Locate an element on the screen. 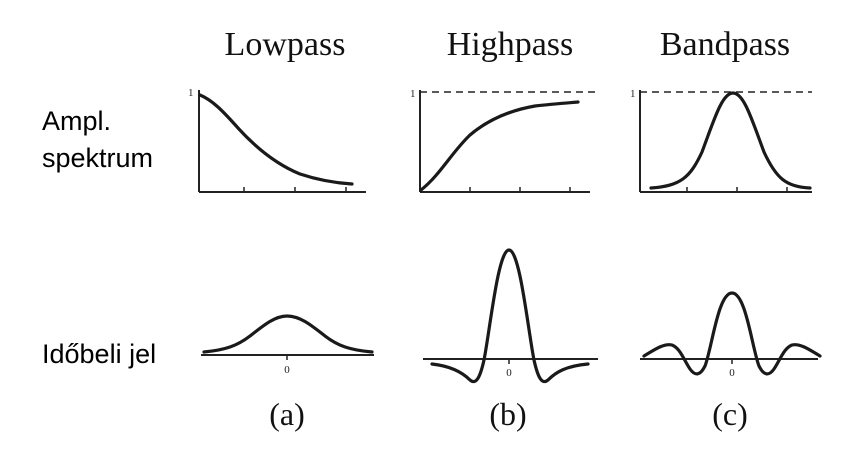 This screenshot has width=850, height=456. lowpass-one-tick-label: 1 is located at coordinates (191, 93).